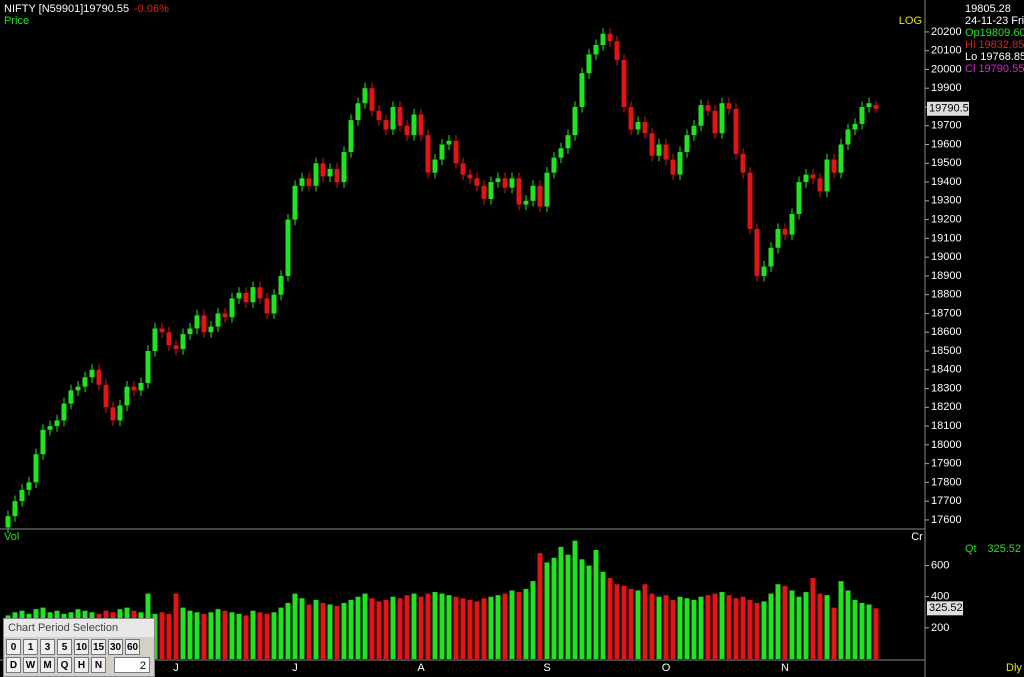 This screenshot has height=677, width=1024. I want to click on y-tick-label: 19700, so click(946, 126).